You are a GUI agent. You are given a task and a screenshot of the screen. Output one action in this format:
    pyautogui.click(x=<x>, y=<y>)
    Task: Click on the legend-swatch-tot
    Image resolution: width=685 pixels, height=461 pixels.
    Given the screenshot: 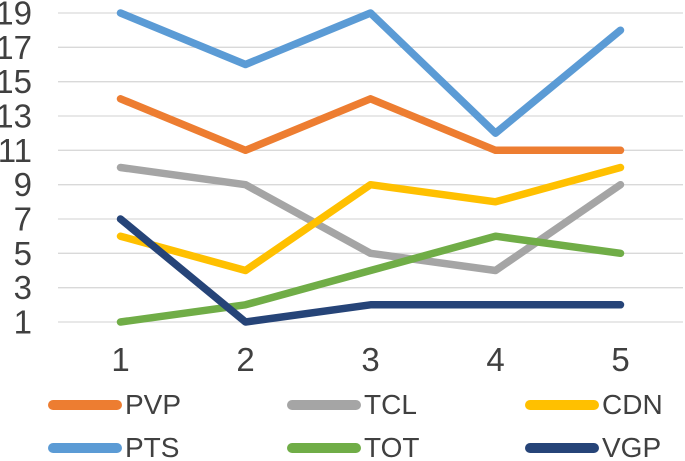 What is the action you would take?
    pyautogui.click(x=324, y=448)
    